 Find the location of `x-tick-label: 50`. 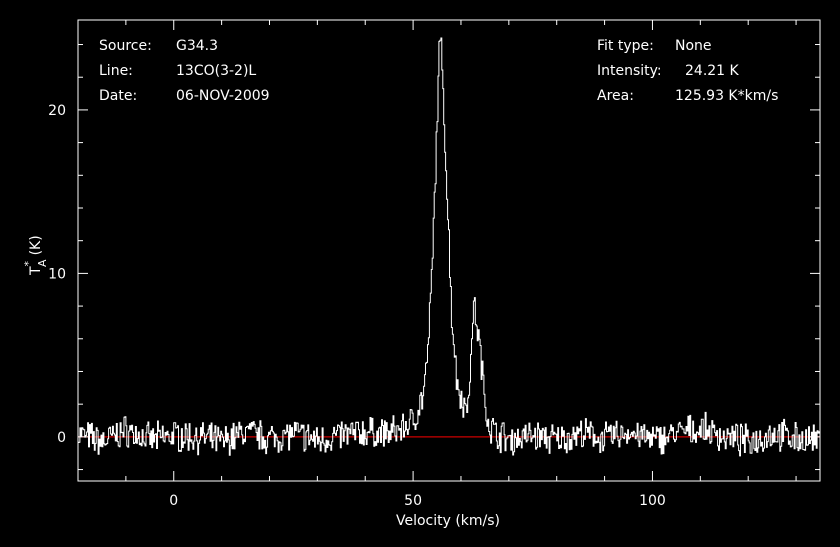

x-tick-label: 50 is located at coordinates (413, 501).